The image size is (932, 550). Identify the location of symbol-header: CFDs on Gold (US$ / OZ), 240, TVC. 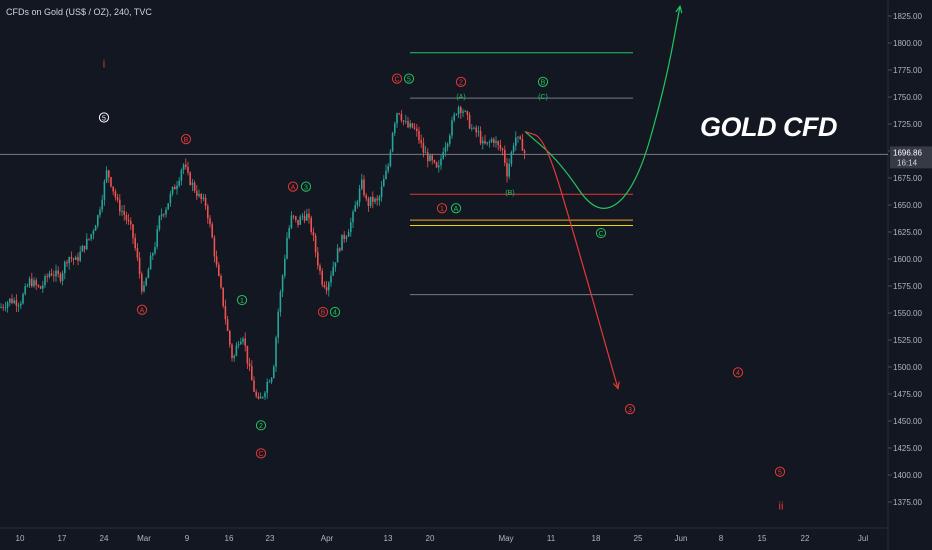
(79, 12).